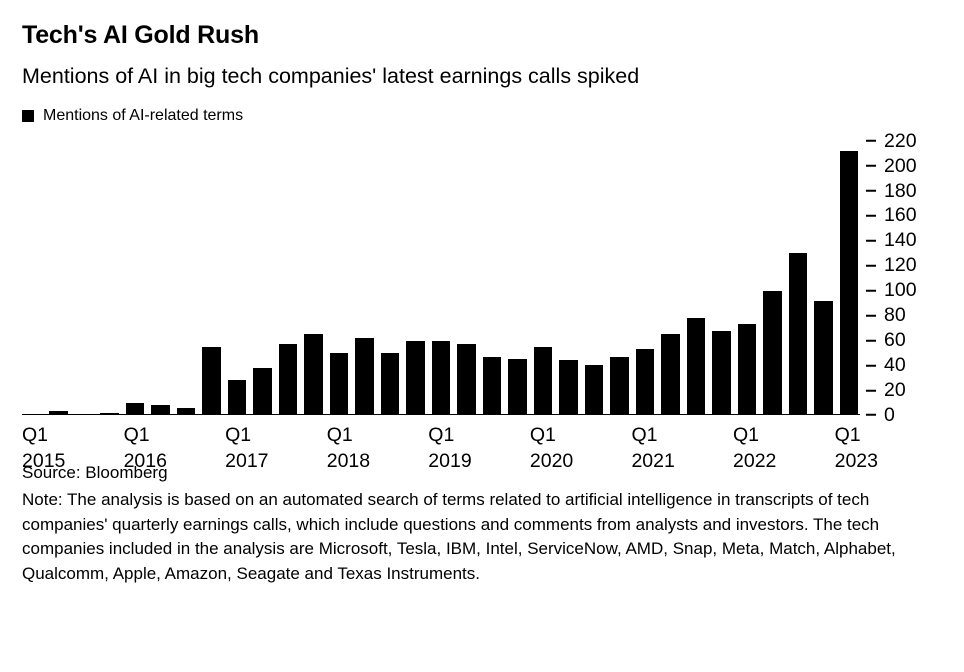  I want to click on y-tick-20: 20, so click(886, 389).